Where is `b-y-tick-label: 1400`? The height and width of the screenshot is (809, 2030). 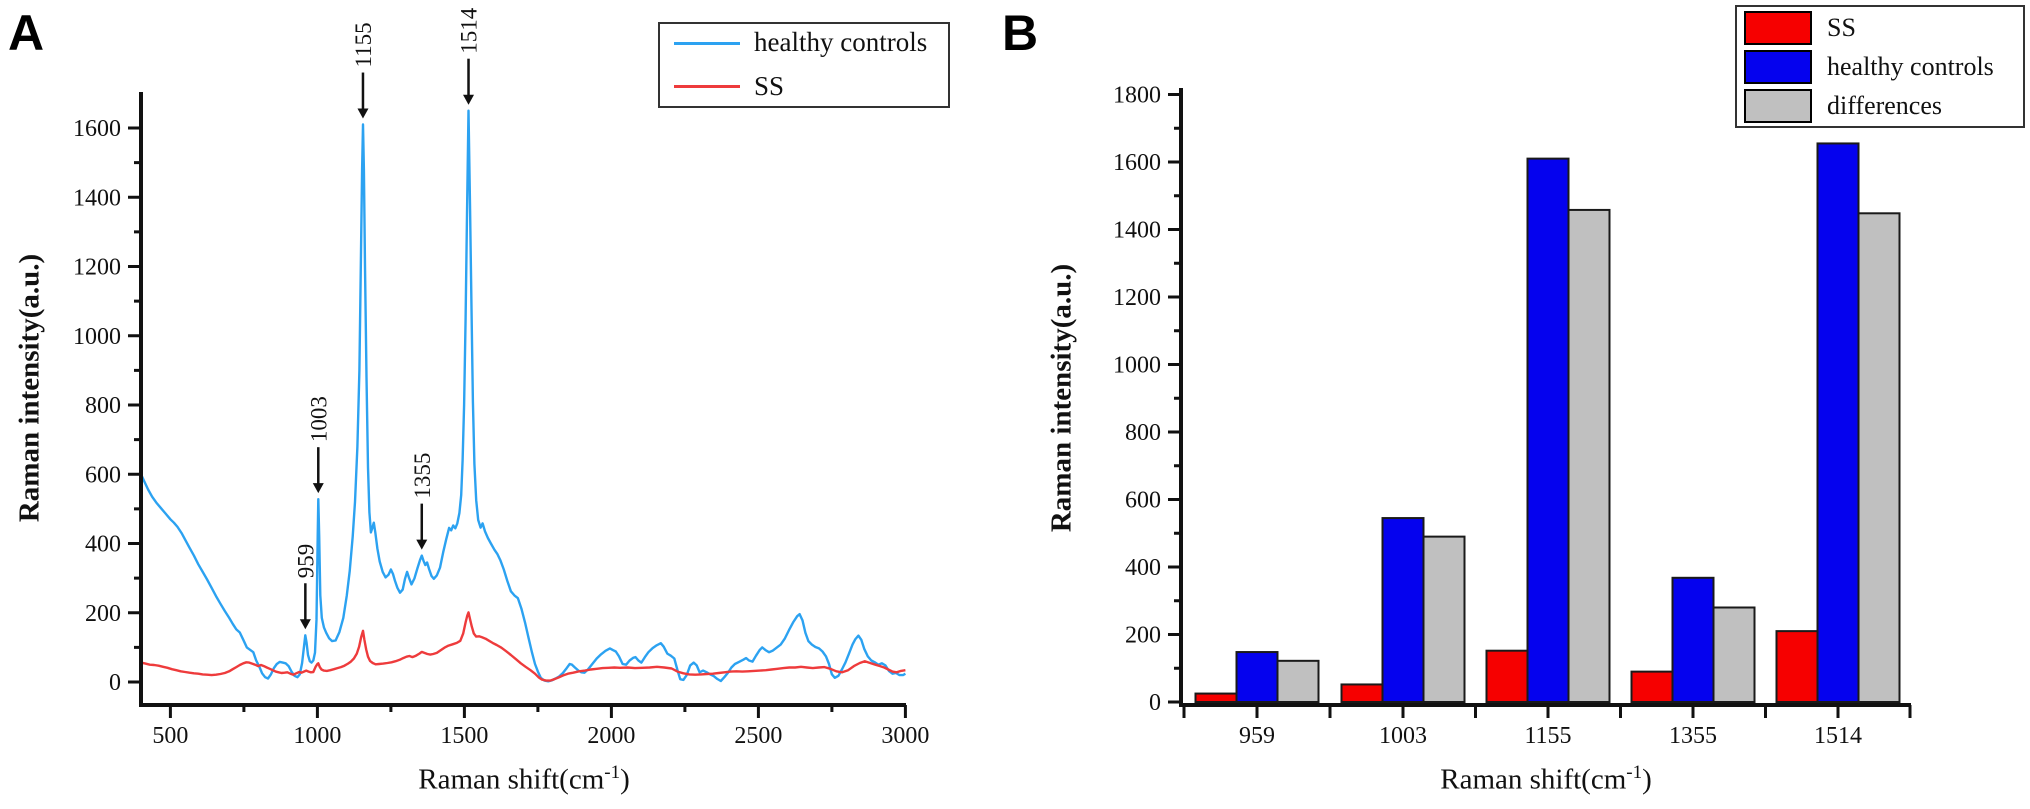
b-y-tick-label: 1400 is located at coordinates (1137, 231).